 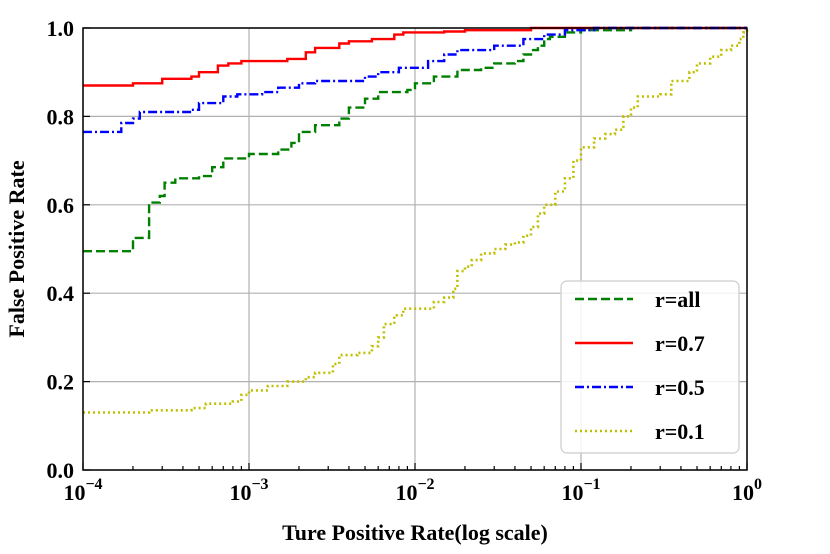 I want to click on legend-label: r=0.1, so click(x=680, y=431).